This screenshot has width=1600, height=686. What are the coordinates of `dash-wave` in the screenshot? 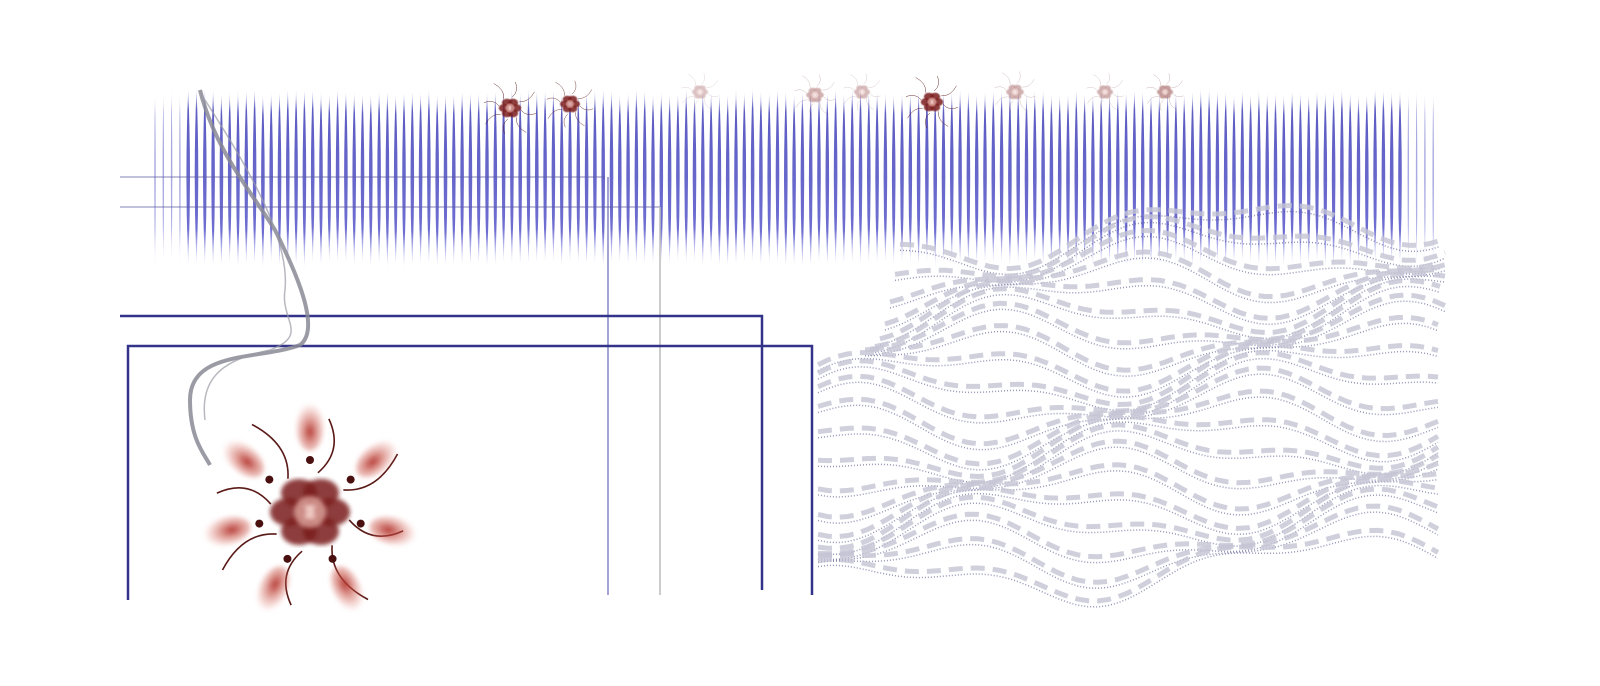 It's located at (1128, 499).